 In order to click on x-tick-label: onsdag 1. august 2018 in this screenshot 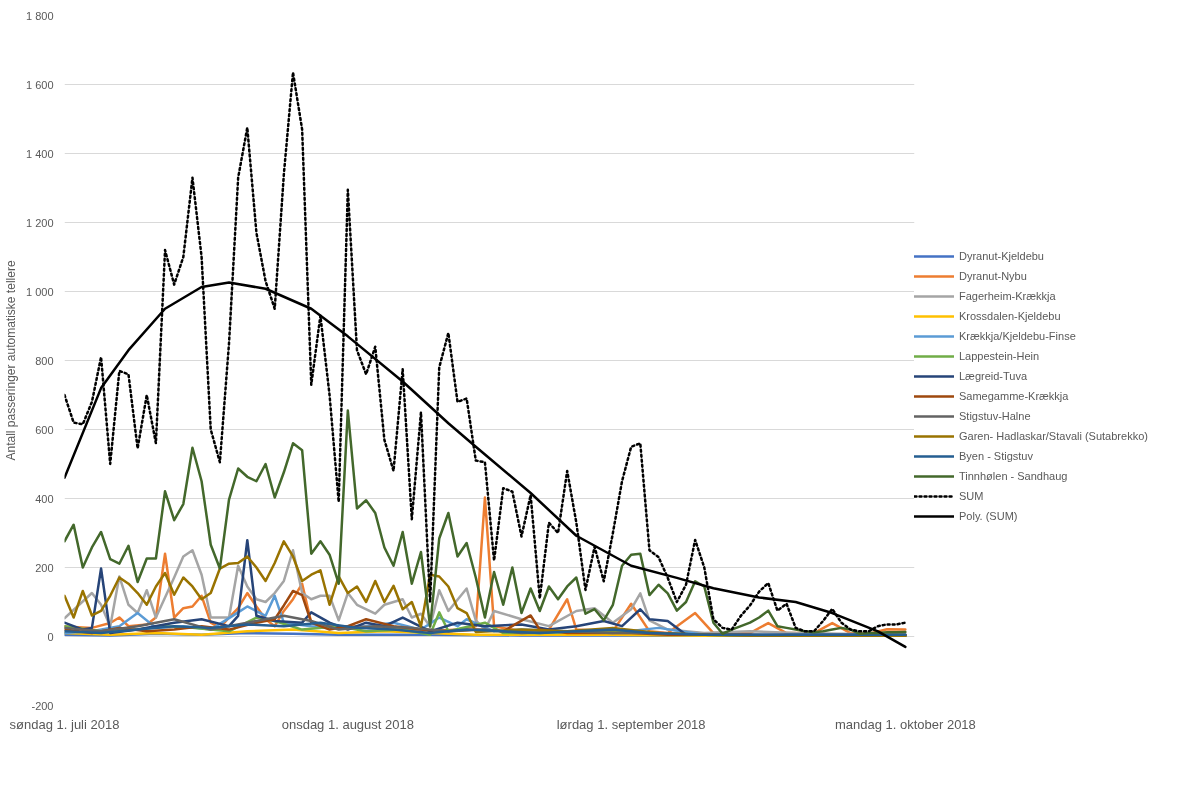, I will do `click(347, 724)`.